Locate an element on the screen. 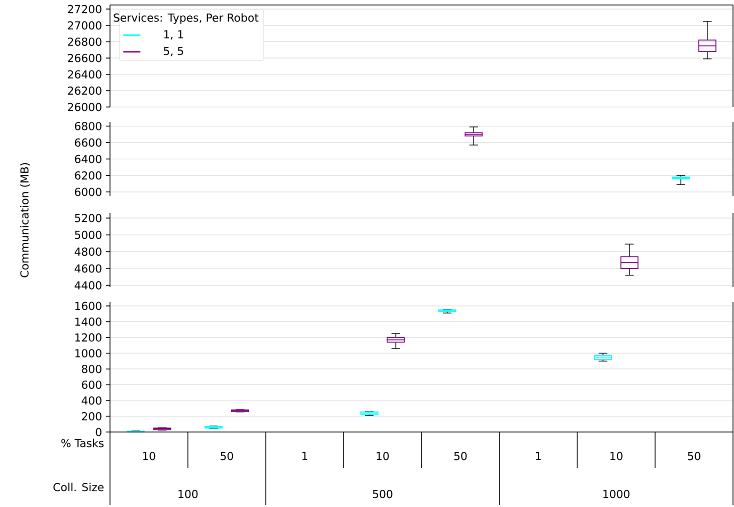  y-tick-label: 600 is located at coordinates (92, 384).